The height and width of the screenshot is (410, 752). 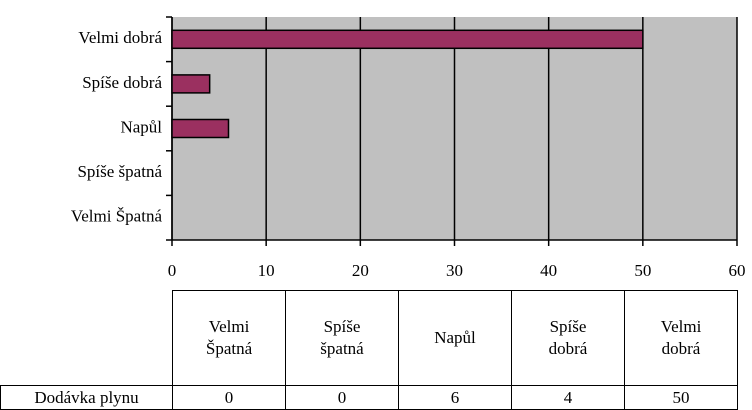 I want to click on y-tick-label: Velmi dobrá, so click(x=120, y=37).